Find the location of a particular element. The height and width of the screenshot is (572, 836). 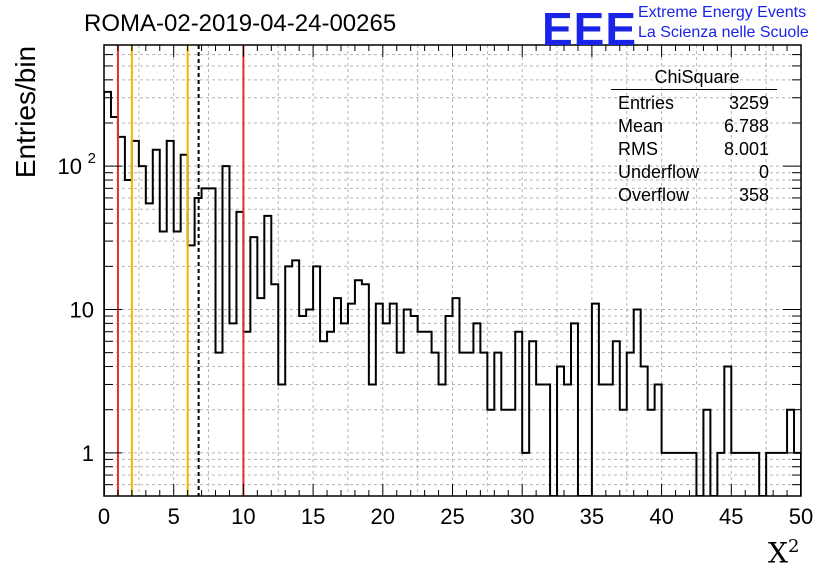

stats-label: Mean is located at coordinates (641, 126).